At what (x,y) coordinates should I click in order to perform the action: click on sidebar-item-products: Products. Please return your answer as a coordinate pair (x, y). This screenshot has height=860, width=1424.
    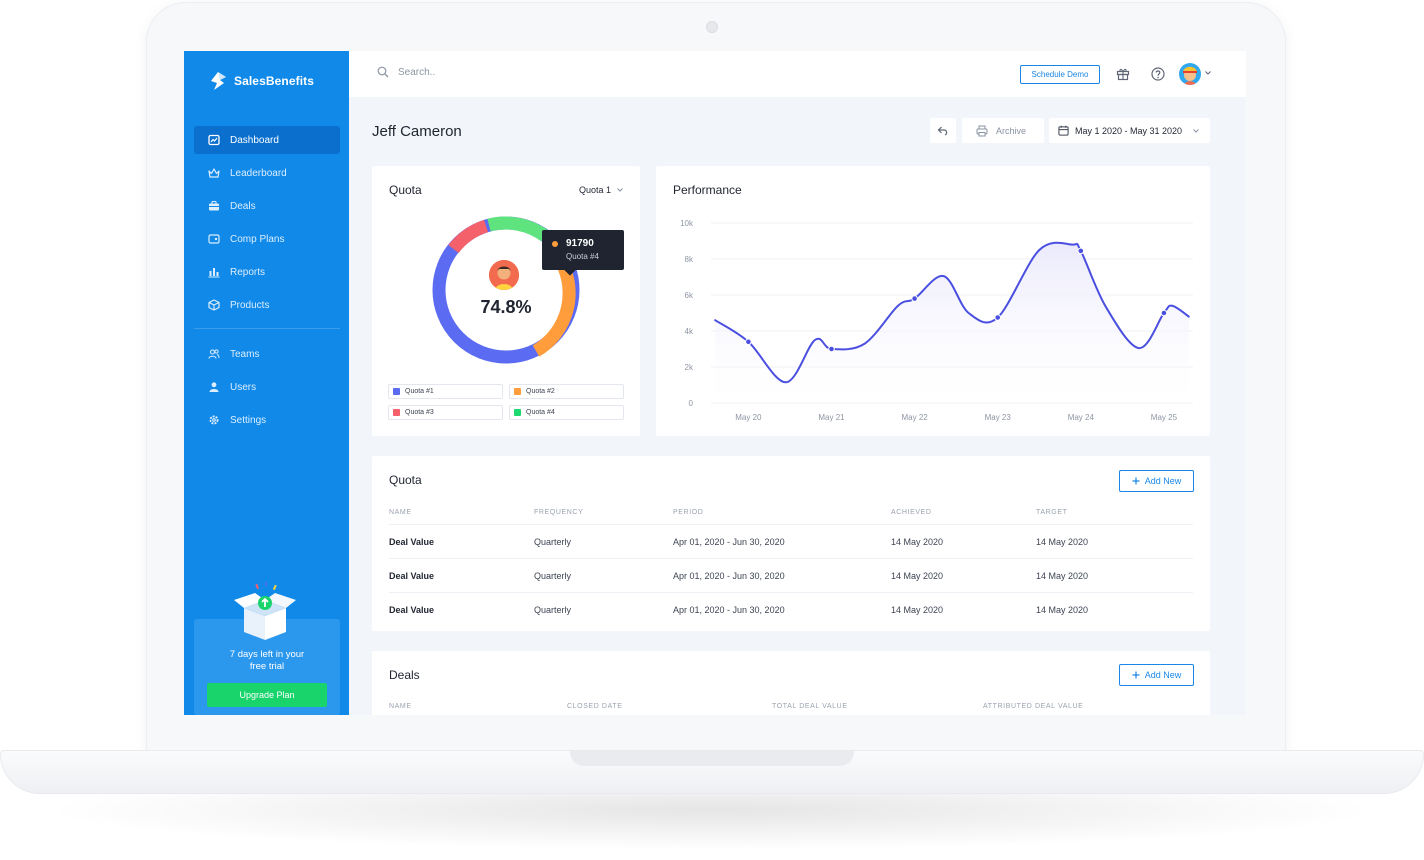
    Looking at the image, I should click on (267, 305).